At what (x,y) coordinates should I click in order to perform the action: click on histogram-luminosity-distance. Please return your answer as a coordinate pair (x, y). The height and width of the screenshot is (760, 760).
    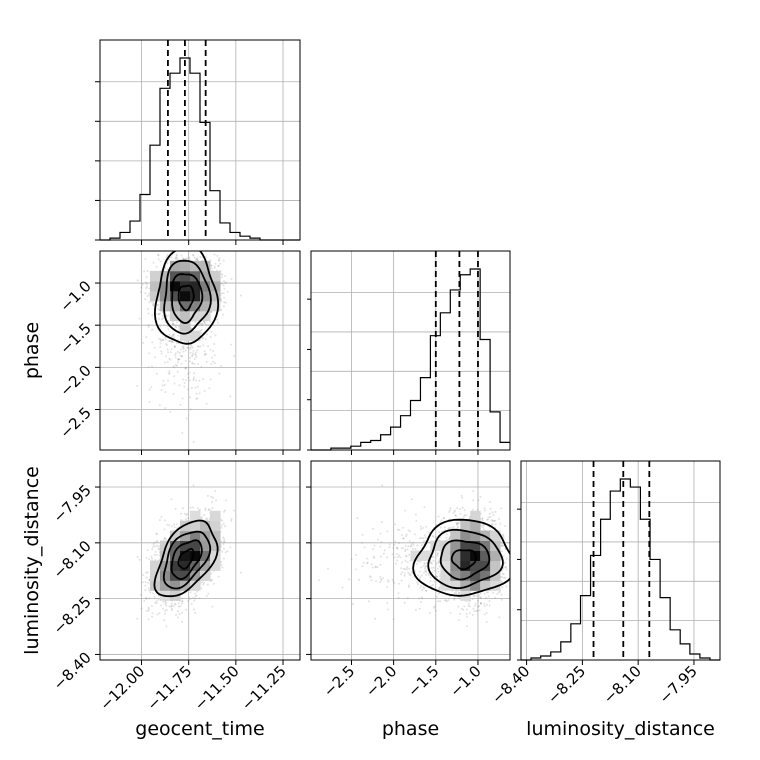
    Looking at the image, I should click on (620, 569).